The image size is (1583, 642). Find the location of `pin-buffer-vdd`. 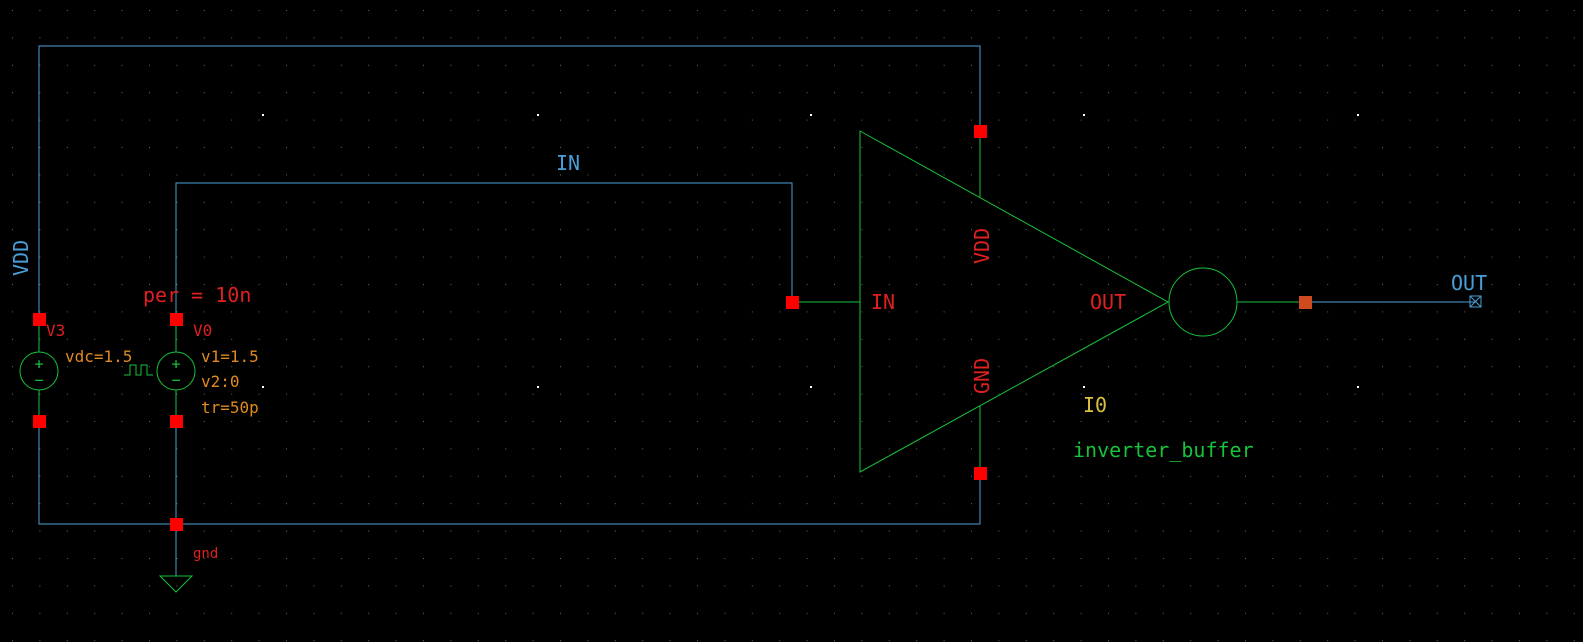

pin-buffer-vdd is located at coordinates (980, 131).